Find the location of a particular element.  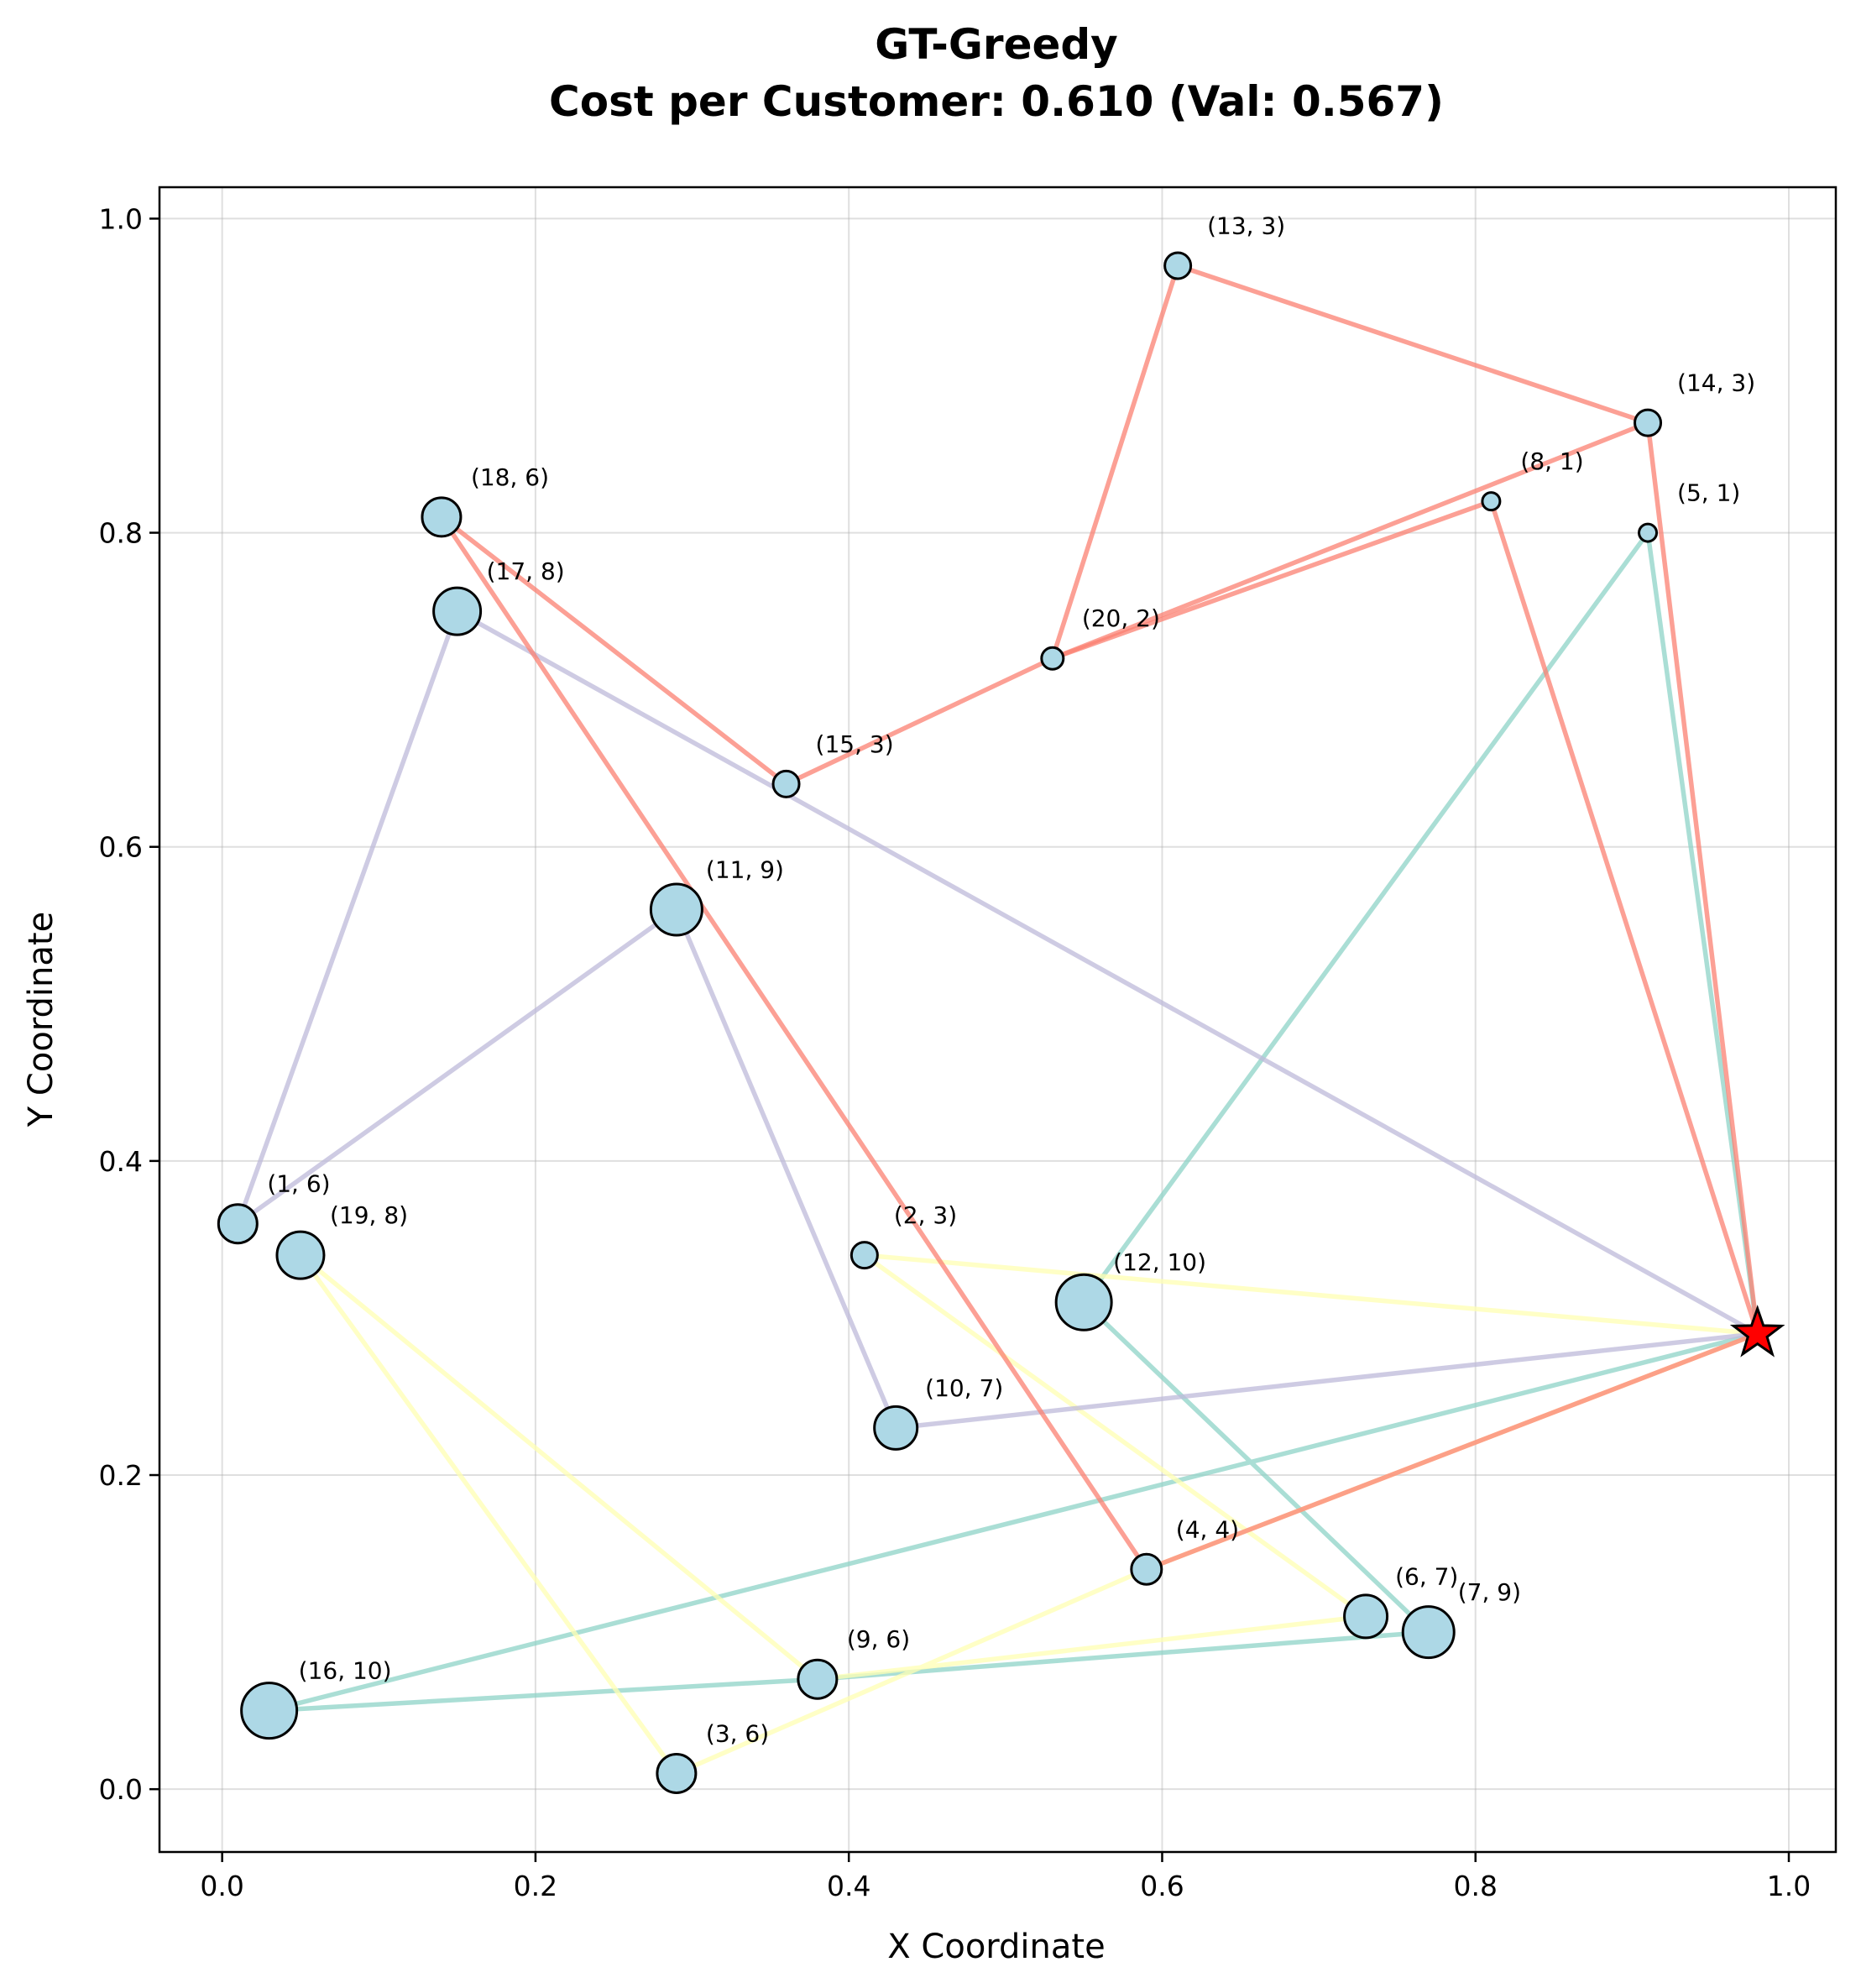

depot-star-marker is located at coordinates (1757, 1331).